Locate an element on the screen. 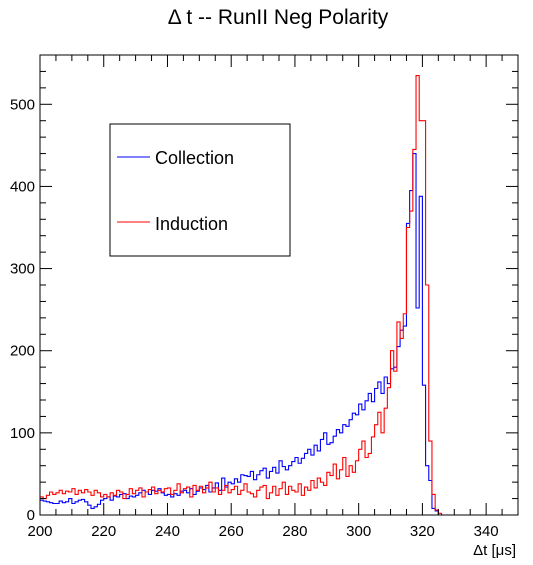  y-tick-label: 500 is located at coordinates (22, 104).